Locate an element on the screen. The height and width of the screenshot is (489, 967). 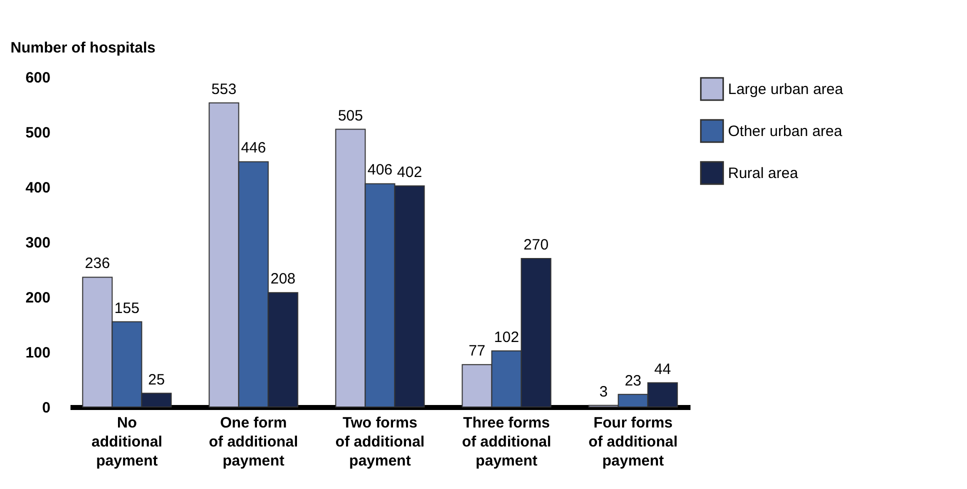
y-tick-label: 600 is located at coordinates (37, 78).